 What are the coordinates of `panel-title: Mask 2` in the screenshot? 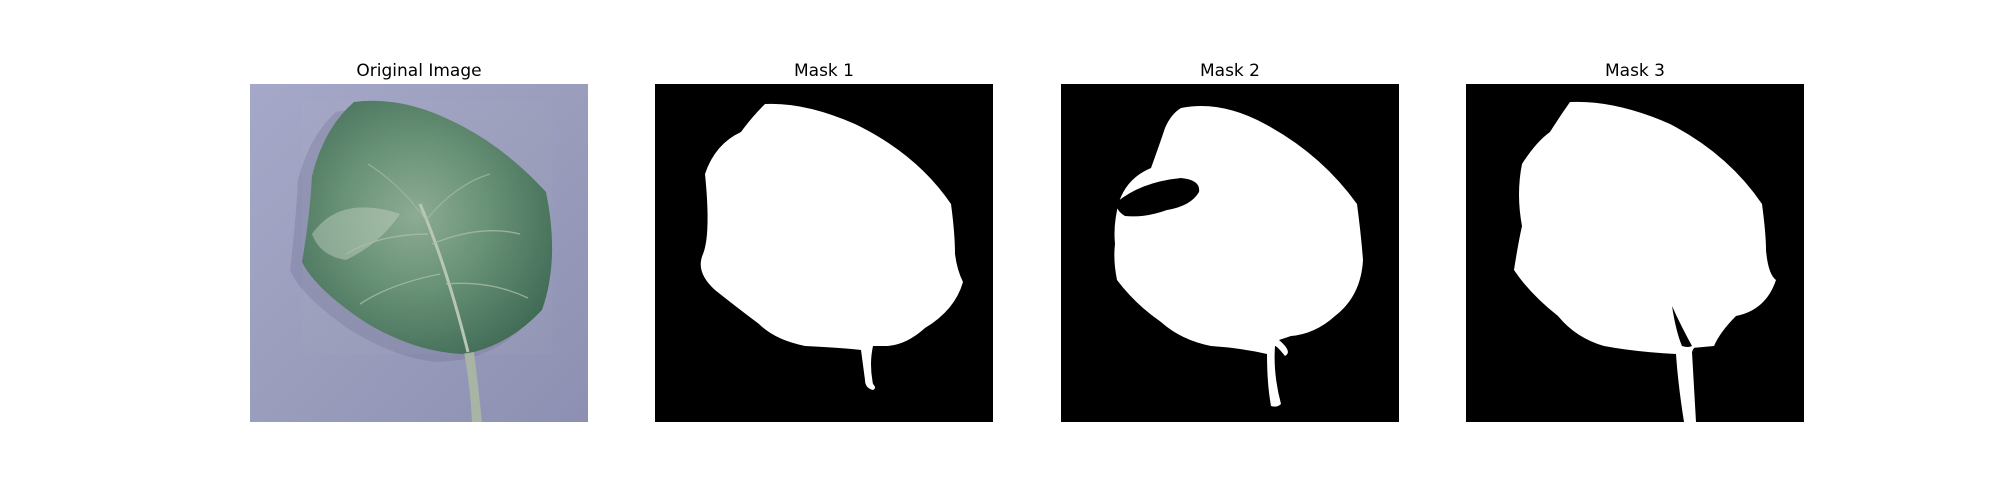 It's located at (1230, 71).